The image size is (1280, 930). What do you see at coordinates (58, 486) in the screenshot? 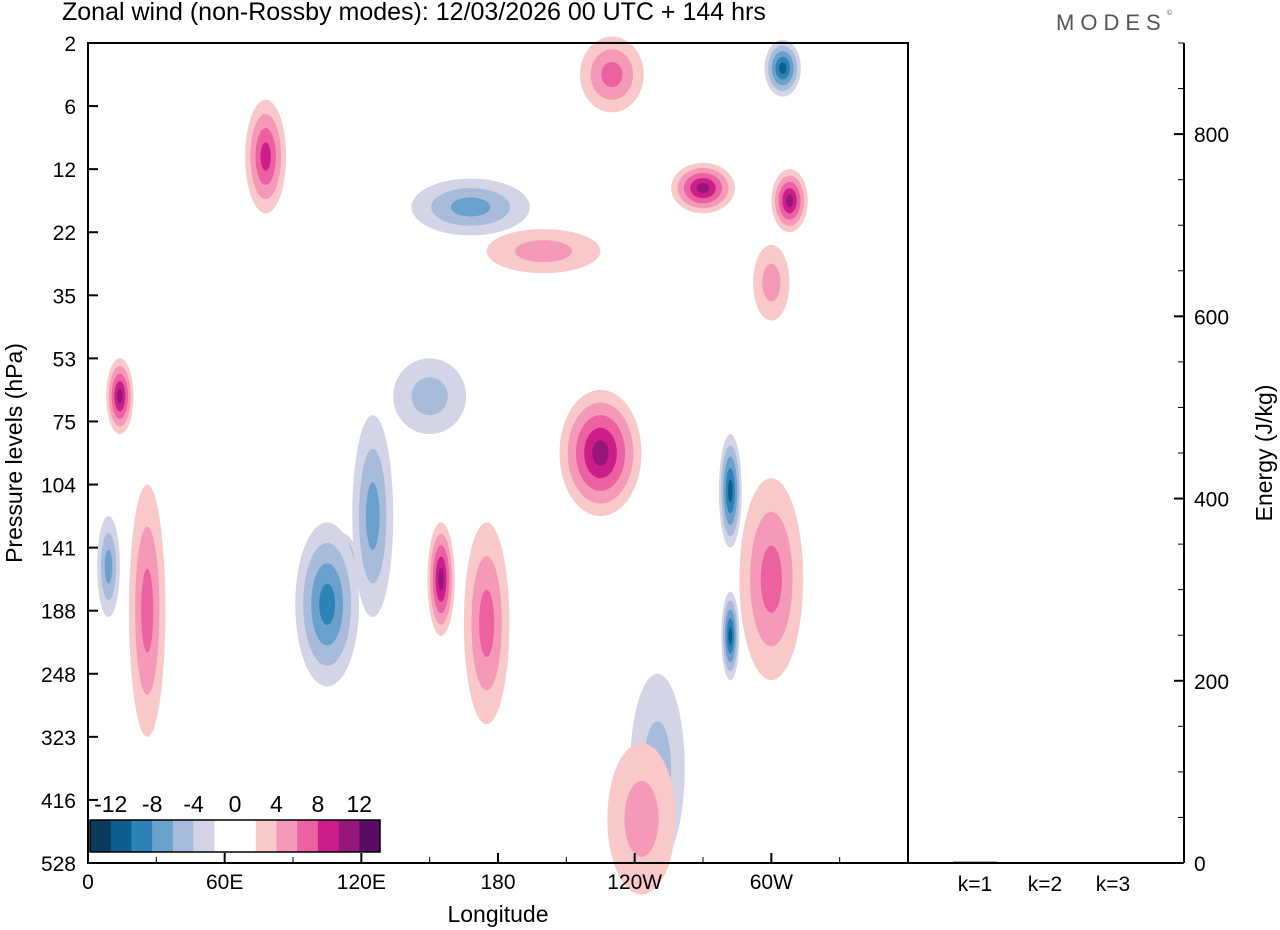
I see `y-tick-label: 104` at bounding box center [58, 486].